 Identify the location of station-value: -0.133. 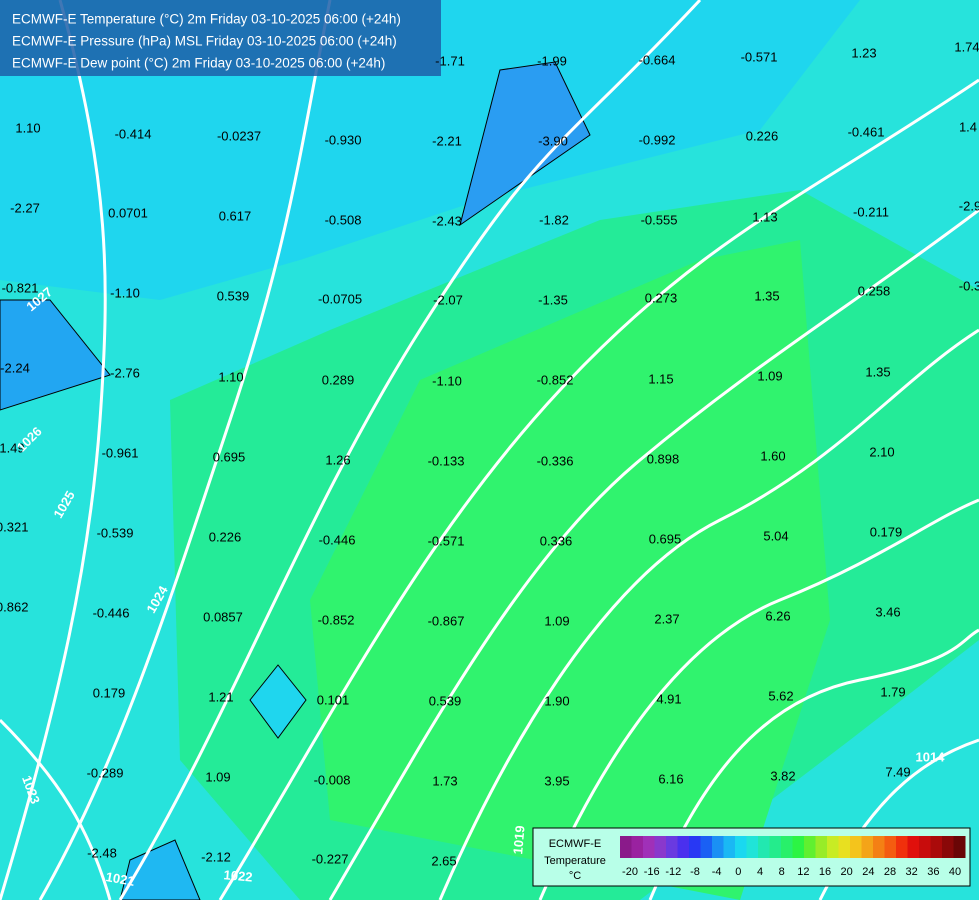
(446, 460).